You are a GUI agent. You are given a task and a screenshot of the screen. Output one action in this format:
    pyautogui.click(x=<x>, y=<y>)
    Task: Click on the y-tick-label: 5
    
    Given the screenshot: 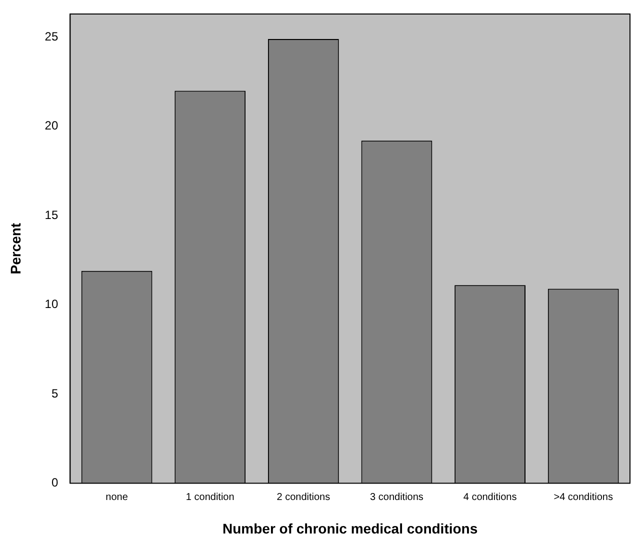 What is the action you would take?
    pyautogui.click(x=54, y=393)
    